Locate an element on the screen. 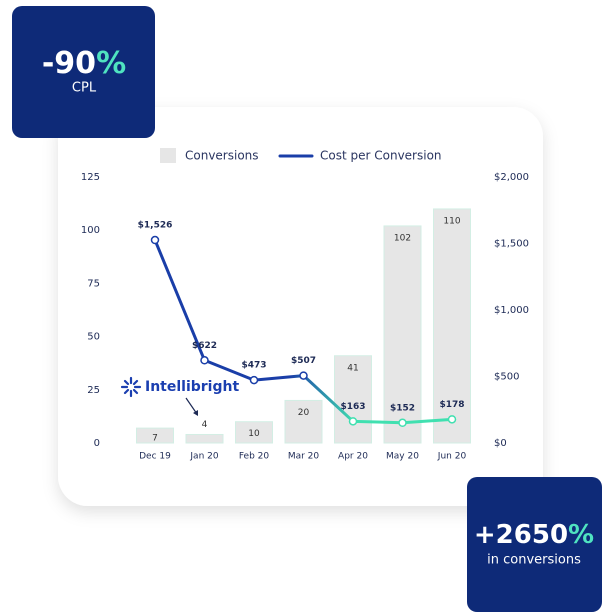 This screenshot has height=614, width=602. y-tick-label: 125 is located at coordinates (90, 177).